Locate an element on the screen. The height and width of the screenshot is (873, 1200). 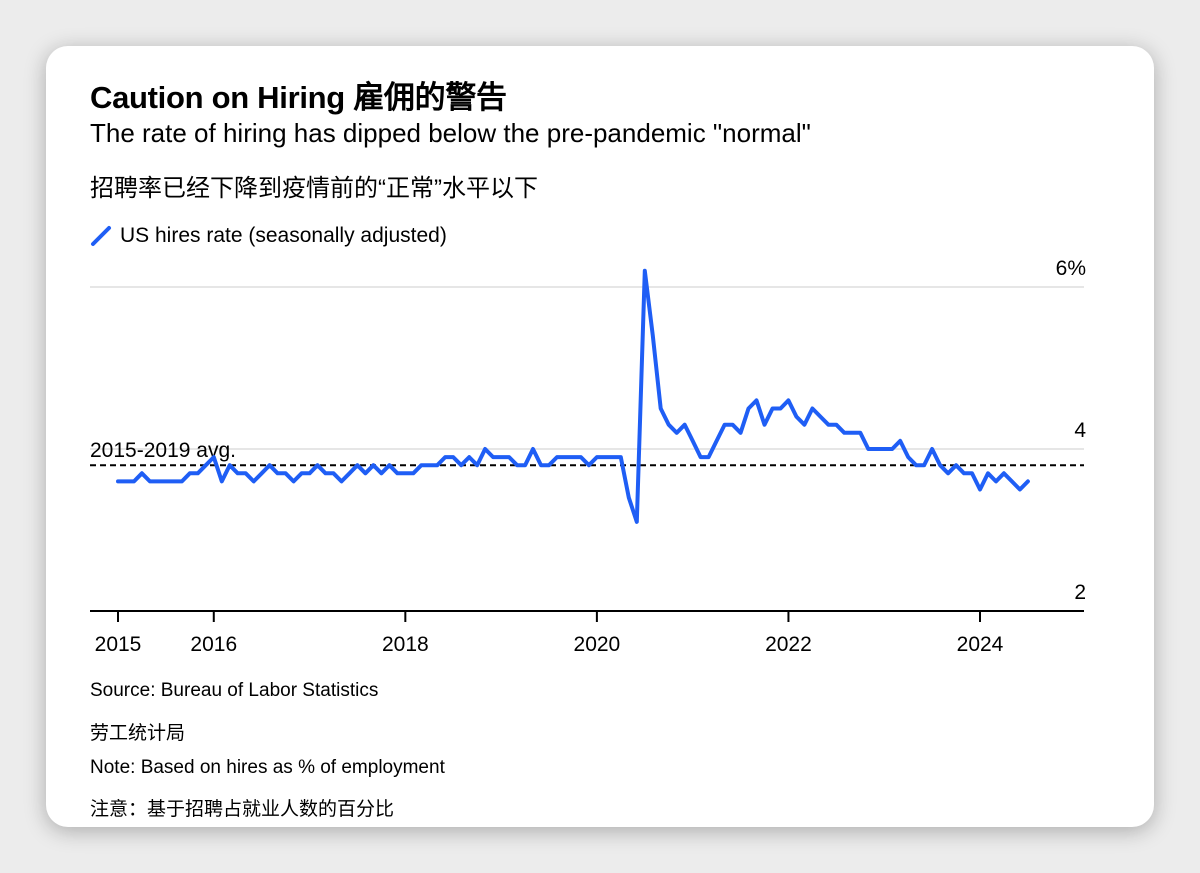
chart-title: Caution on Hiring 雇佣的警告 is located at coordinates (298, 97).